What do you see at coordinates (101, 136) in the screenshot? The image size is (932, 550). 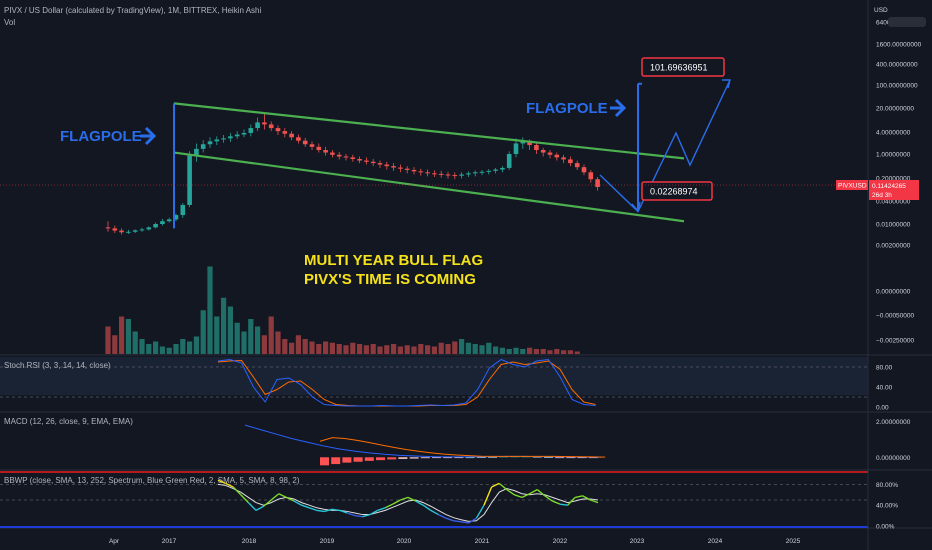 I see `flagpole-left-label: FLAGPOLE` at bounding box center [101, 136].